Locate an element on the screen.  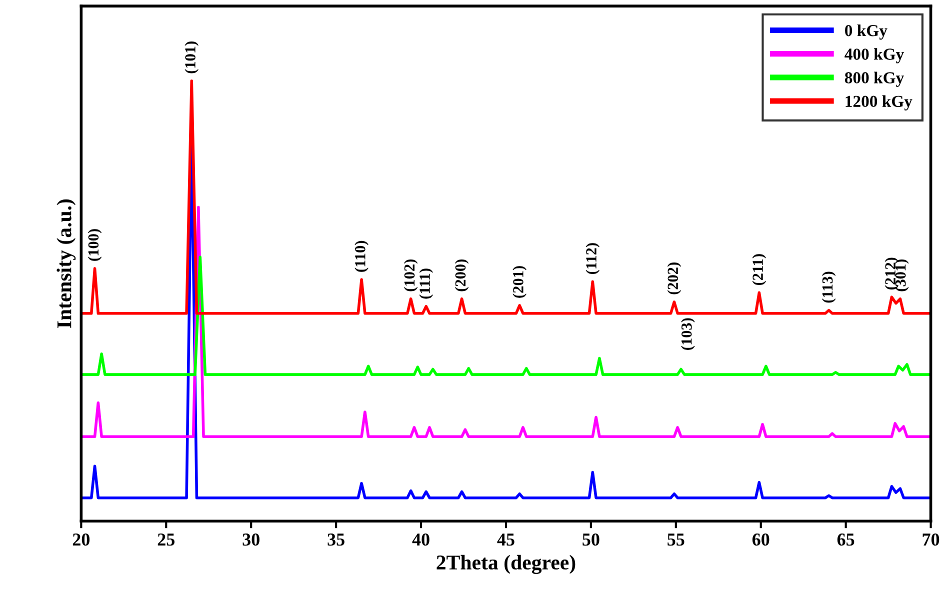
x-tick-label: 70 is located at coordinates (931, 539).